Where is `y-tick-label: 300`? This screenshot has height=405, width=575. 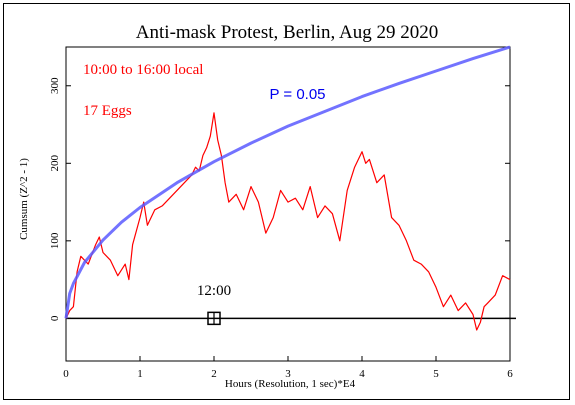
y-tick-label: 300 is located at coordinates (55, 85).